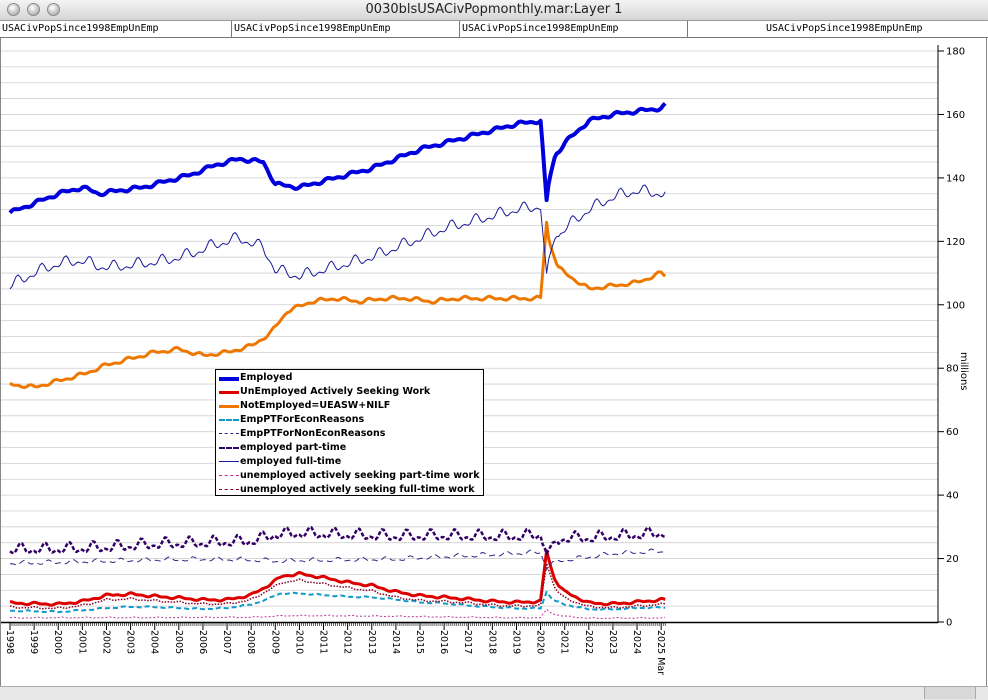 This screenshot has width=988, height=700. What do you see at coordinates (419, 642) in the screenshot?
I see `x-tick-label: 2015` at bounding box center [419, 642].